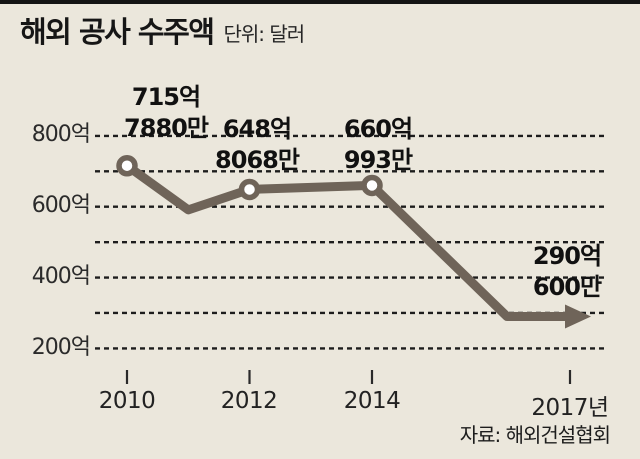  I want to click on value-label-2014: 660억 993만, so click(378, 145).